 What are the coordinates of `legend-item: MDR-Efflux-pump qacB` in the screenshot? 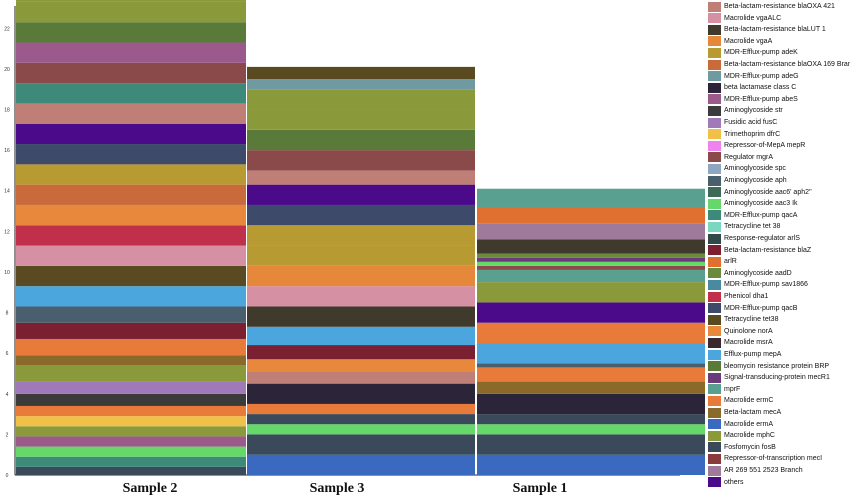 It's located at (752, 308).